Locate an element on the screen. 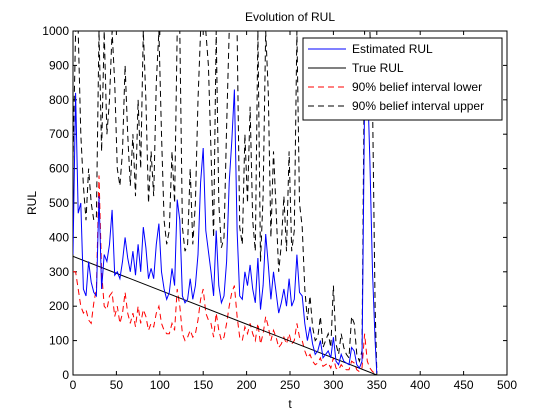 This screenshot has height=420, width=560. y-tick-label: 800 is located at coordinates (59, 100).